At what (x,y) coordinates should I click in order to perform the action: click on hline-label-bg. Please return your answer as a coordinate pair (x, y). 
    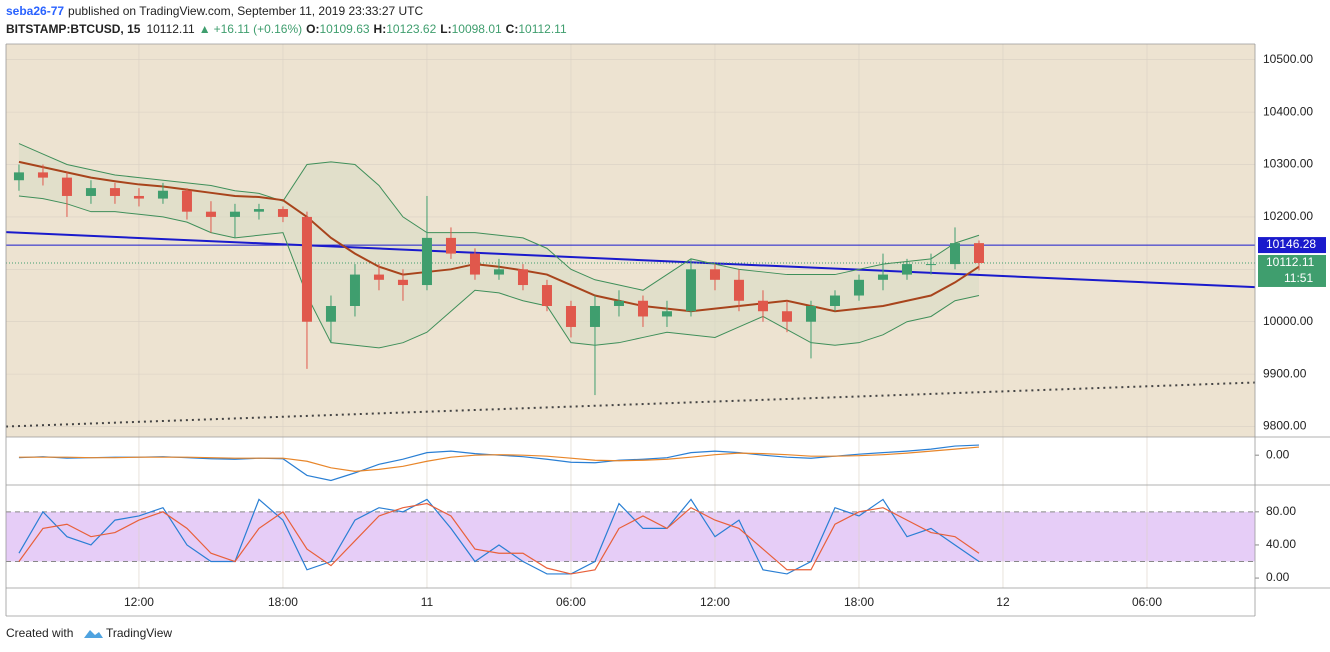
    Looking at the image, I should click on (1292, 245).